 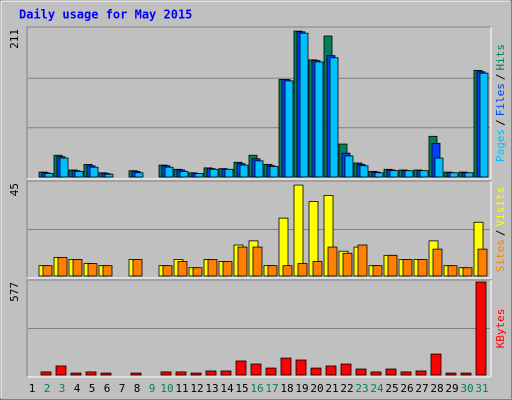 I want to click on x-tick-label: 30, so click(x=466, y=388).